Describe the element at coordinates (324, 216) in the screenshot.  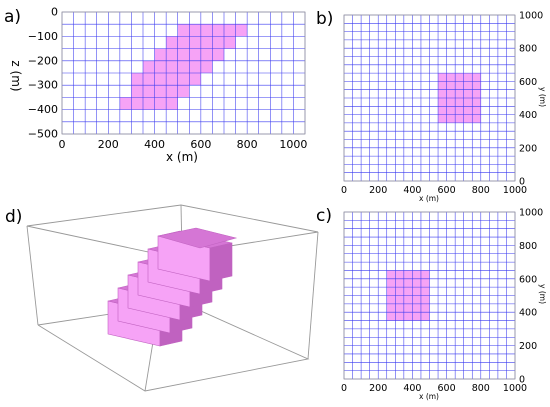
I see `panel-label-c: c)` at that location.